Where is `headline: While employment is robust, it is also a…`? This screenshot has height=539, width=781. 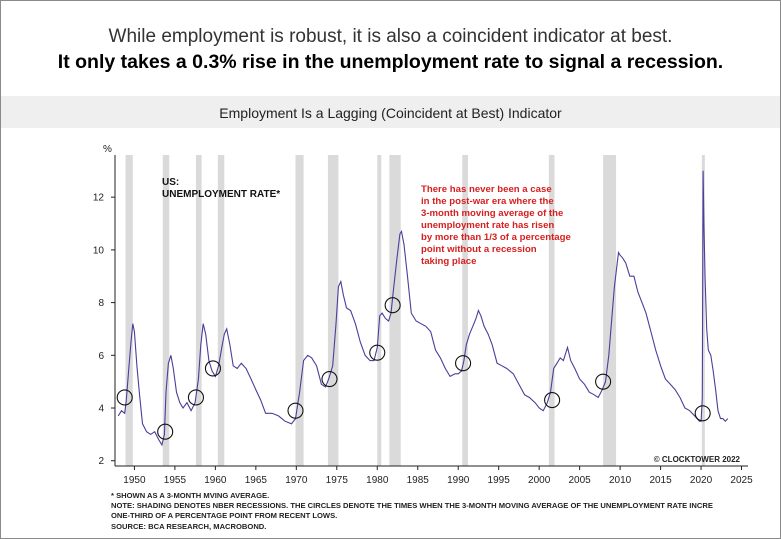 headline: While employment is robust, it is also a… is located at coordinates (390, 36).